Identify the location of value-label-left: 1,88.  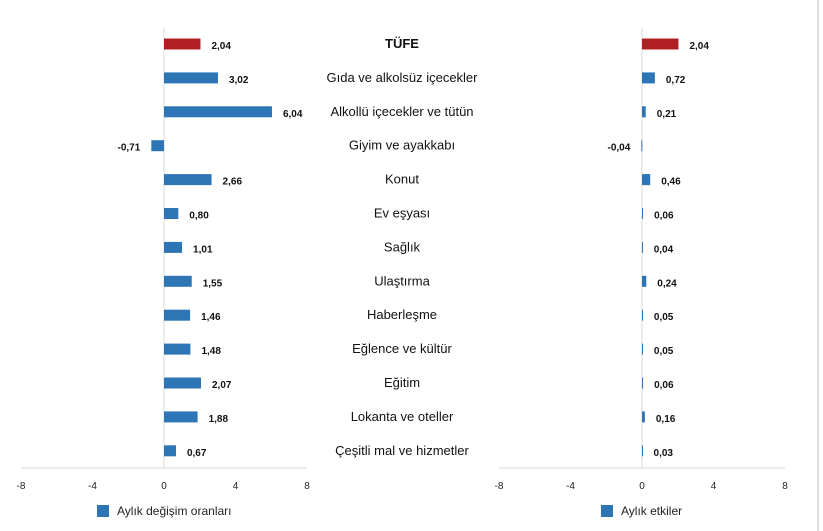
(219, 419).